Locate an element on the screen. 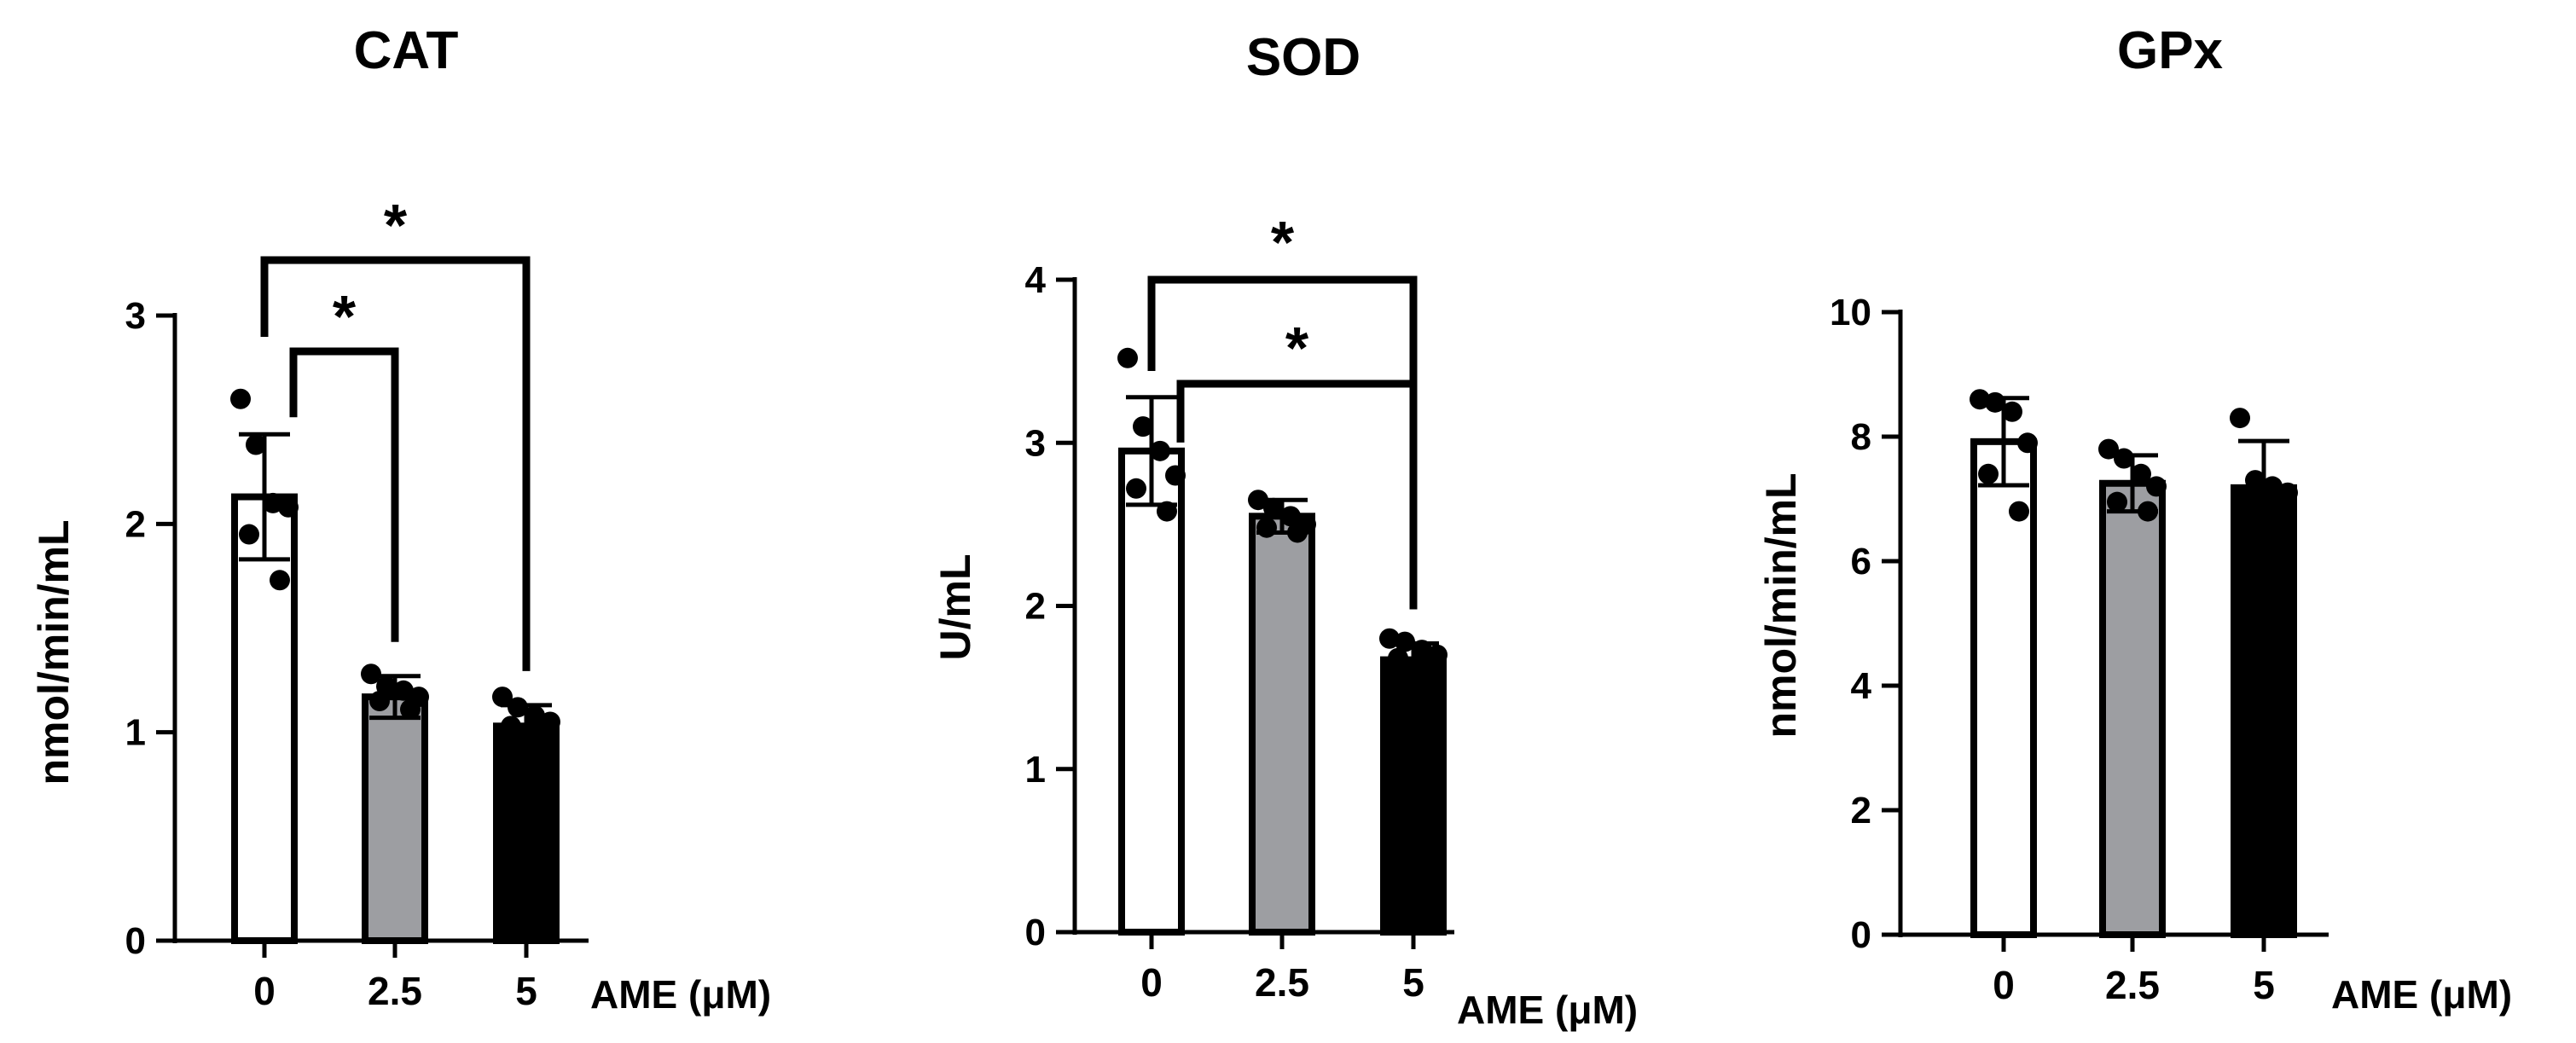 The image size is (2576, 1043). y-axis-label: U/mL is located at coordinates (955, 607).